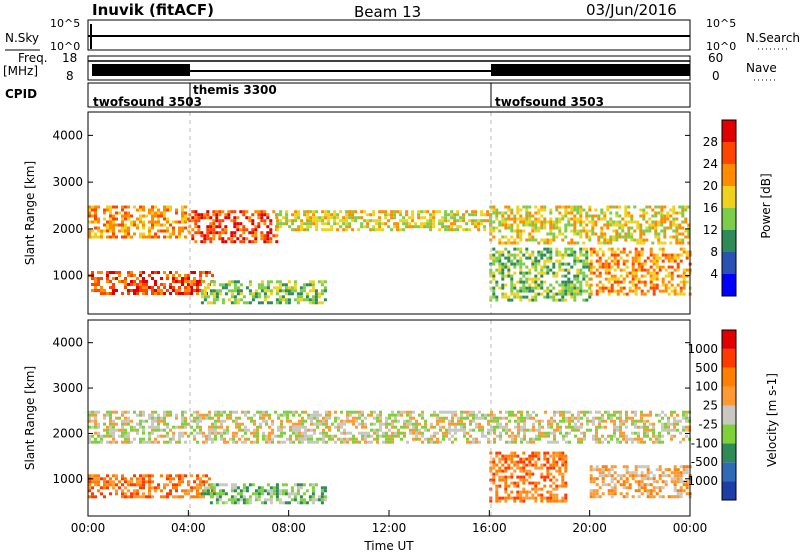 Image resolution: width=800 pixels, height=554 pixels. Describe the element at coordinates (729, 415) in the screenshot. I see `colorbar-frame` at that location.